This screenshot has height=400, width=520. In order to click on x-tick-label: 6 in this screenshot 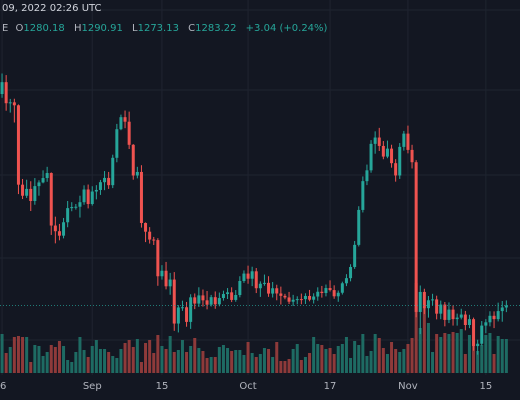, I will do `click(3, 386)`.